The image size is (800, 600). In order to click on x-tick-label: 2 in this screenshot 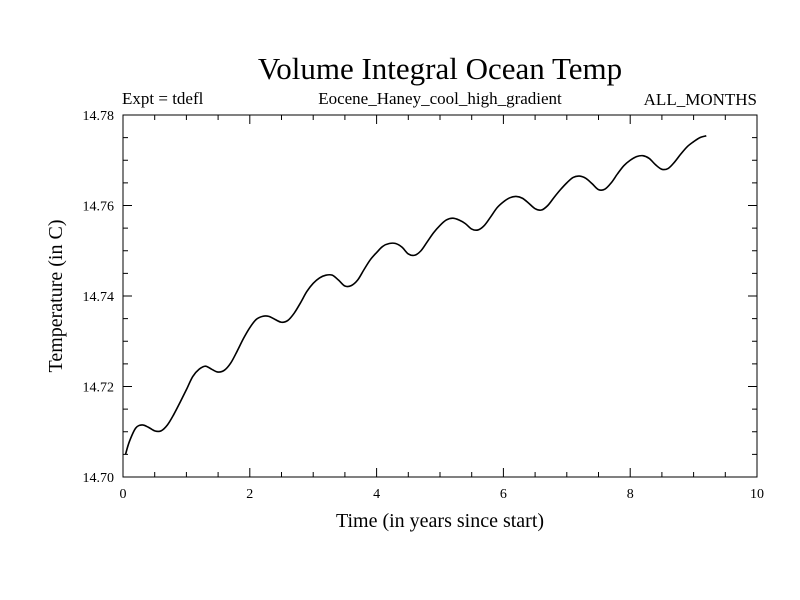, I will do `click(249, 494)`.